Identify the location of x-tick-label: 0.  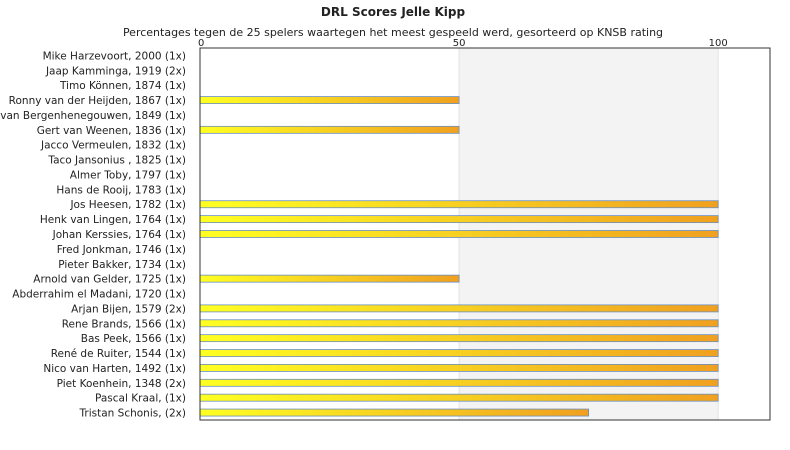
(201, 43).